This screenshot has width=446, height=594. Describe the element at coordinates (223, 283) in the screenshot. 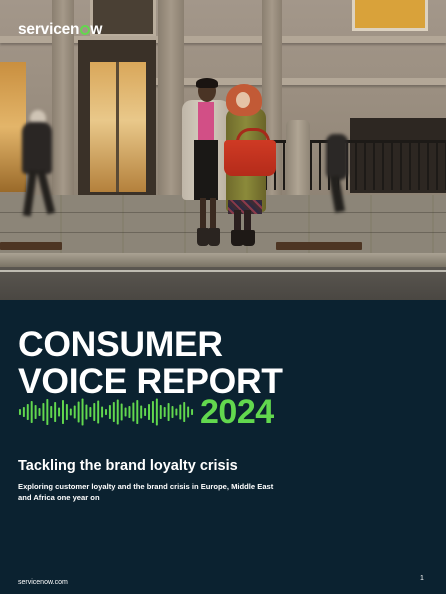

I see `road` at that location.